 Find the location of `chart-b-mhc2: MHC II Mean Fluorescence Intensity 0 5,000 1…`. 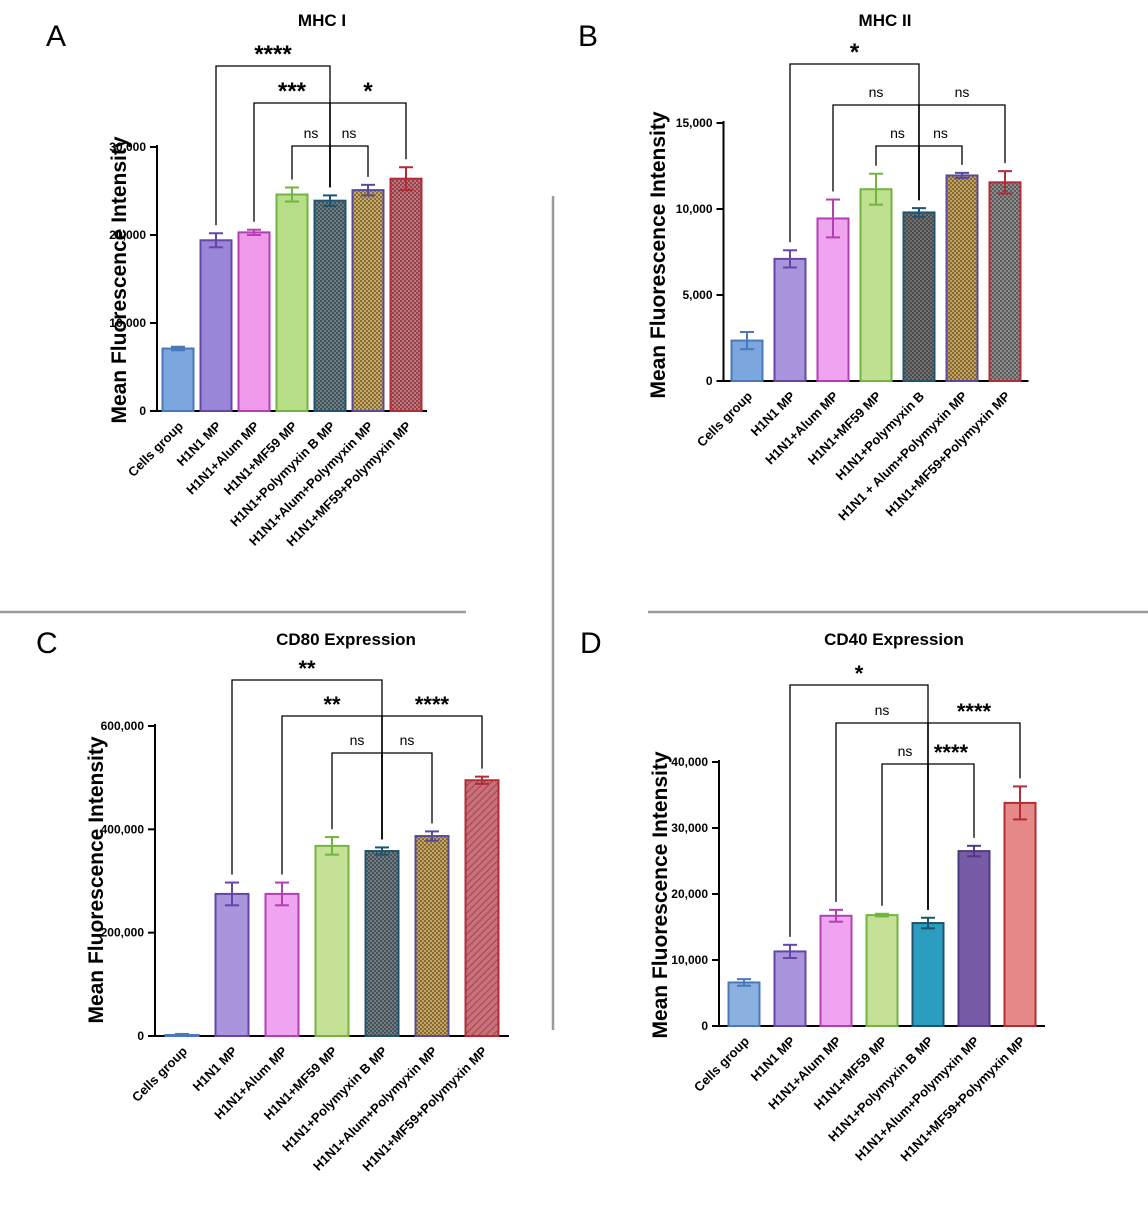

chart-b-mhc2: MHC II Mean Fluorescence Intensity 0 5,000 1… is located at coordinates (838, 267).